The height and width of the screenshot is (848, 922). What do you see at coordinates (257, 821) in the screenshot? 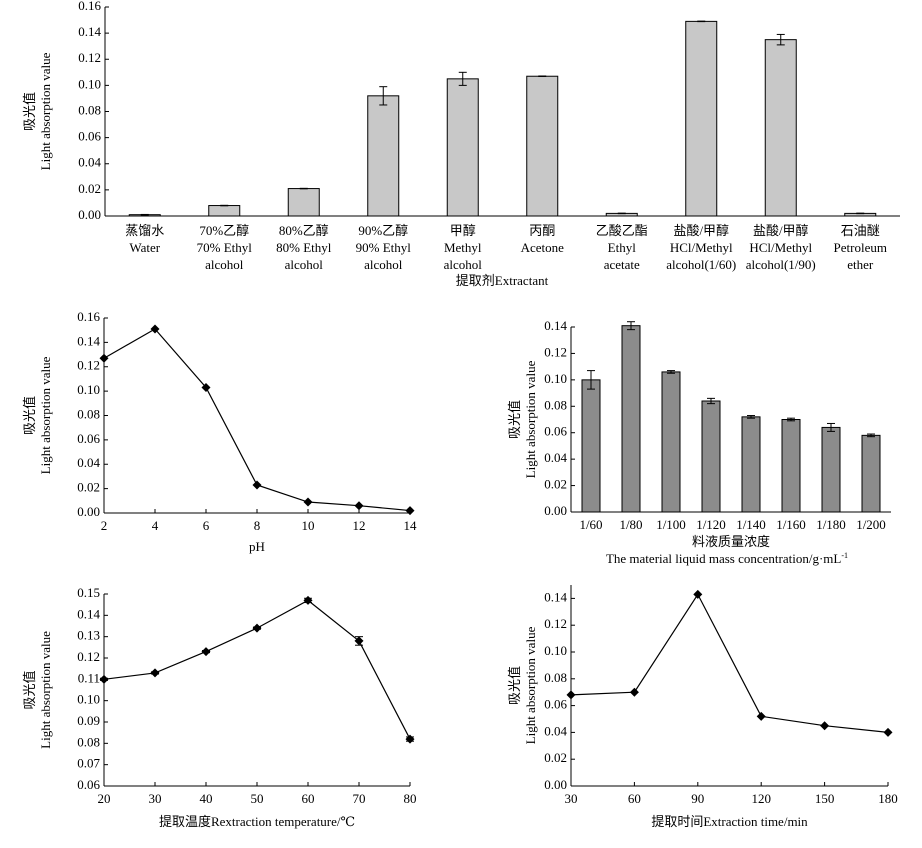
I see `chart4-xlabel: 提取温度Rextraction temperature/℃` at bounding box center [257, 821].